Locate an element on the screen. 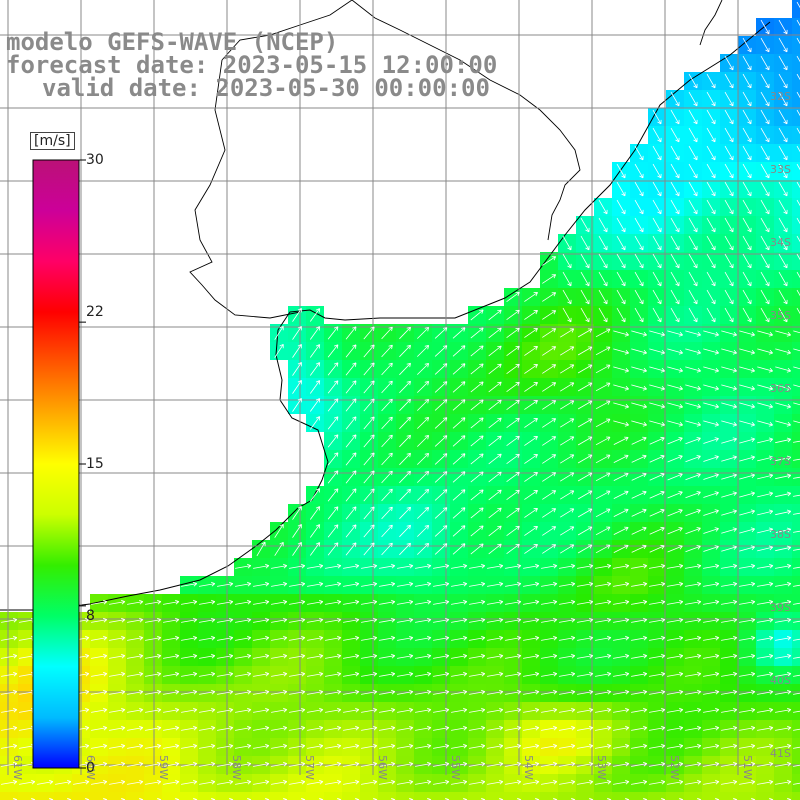 This screenshot has width=800, height=800. lat-label: 36S is located at coordinates (780, 388).